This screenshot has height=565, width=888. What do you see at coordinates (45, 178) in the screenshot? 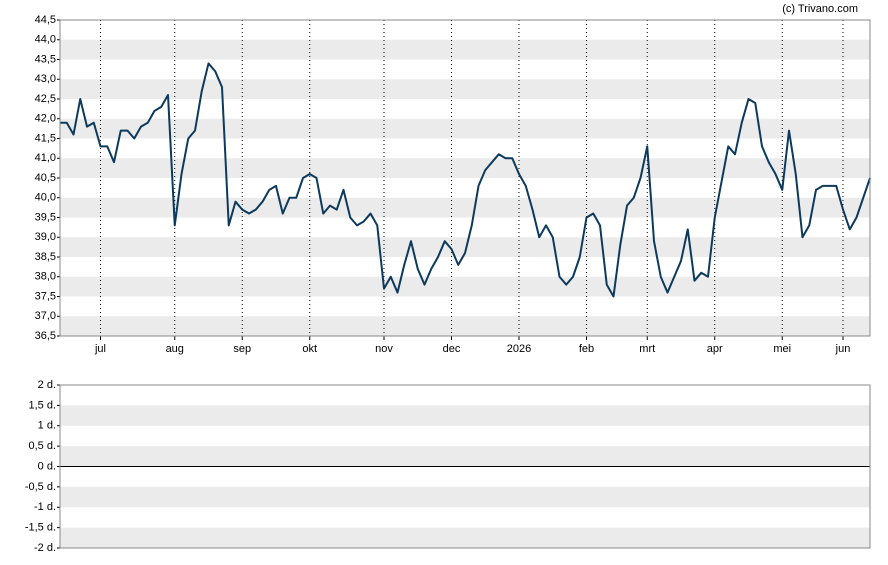
I see `y-tick-label: 40,5` at bounding box center [45, 178].